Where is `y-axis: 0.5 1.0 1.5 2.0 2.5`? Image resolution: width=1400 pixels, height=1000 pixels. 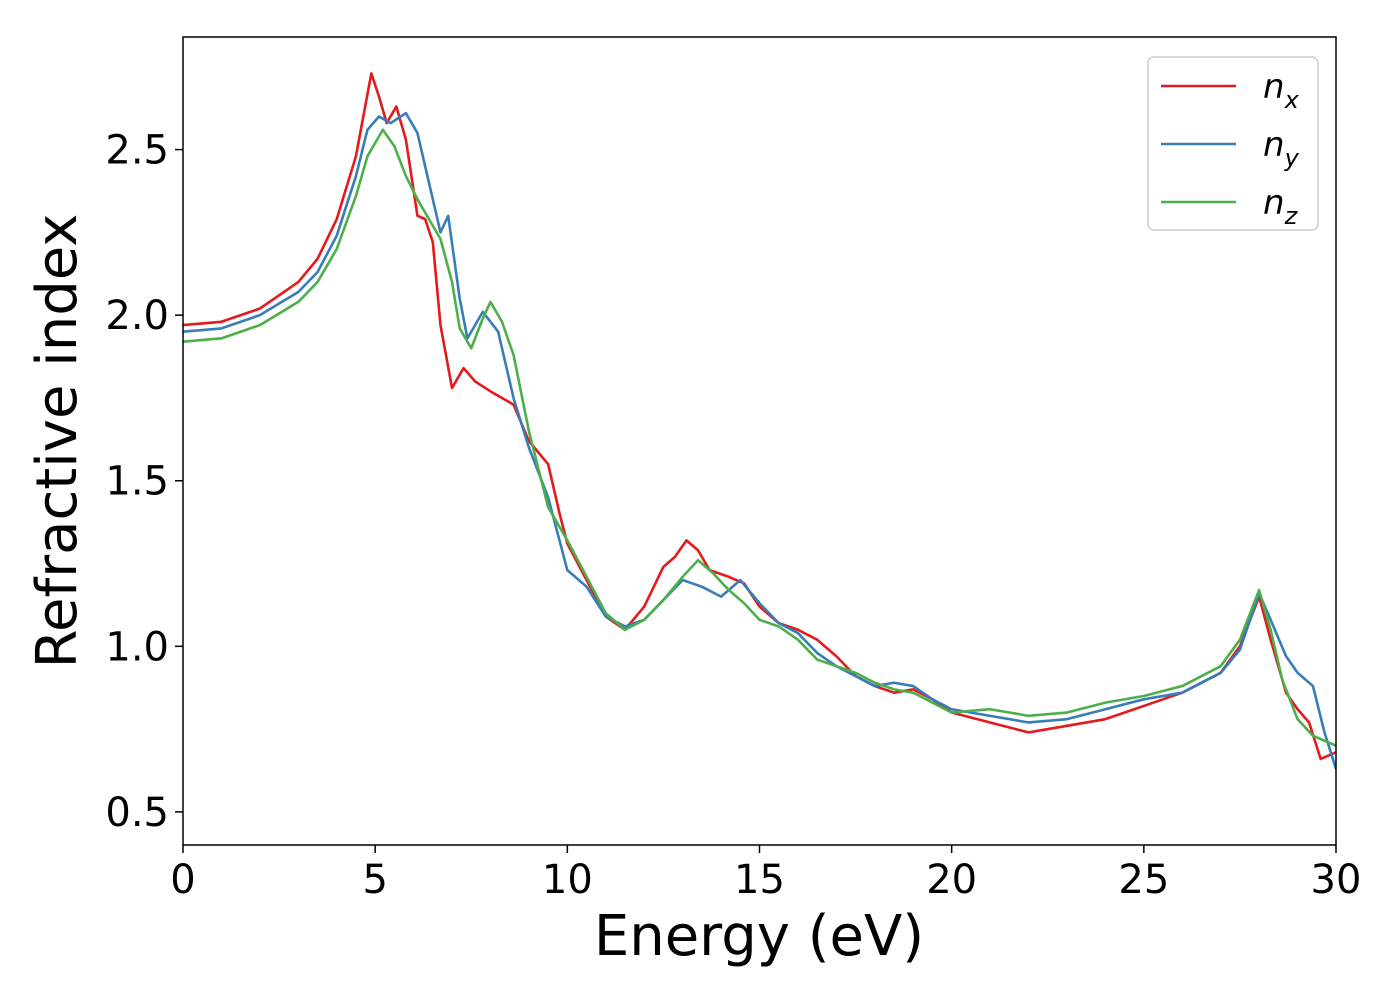 y-axis: 0.5 1.0 1.5 2.0 2.5 is located at coordinates (144, 482).